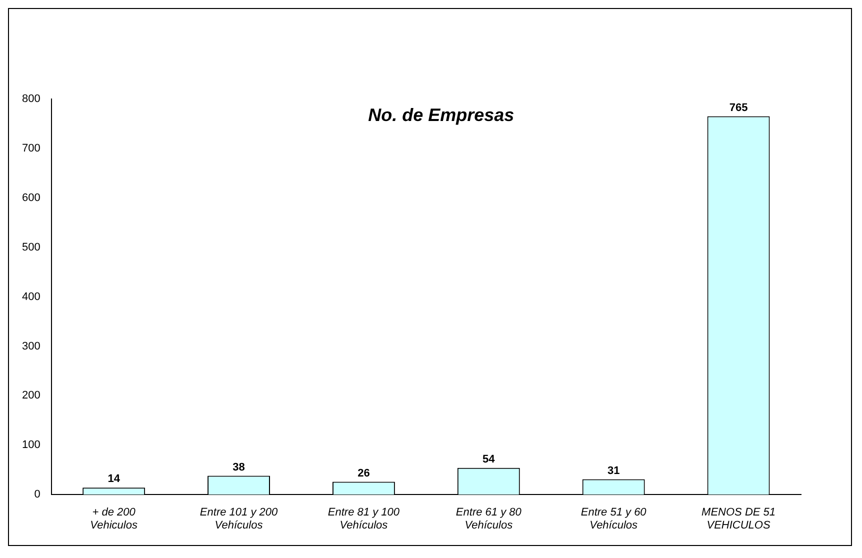 This screenshot has width=862, height=558. Describe the element at coordinates (489, 519) in the screenshot. I see `x-tick-label: Entre 61 y 80 Vehículos` at that location.